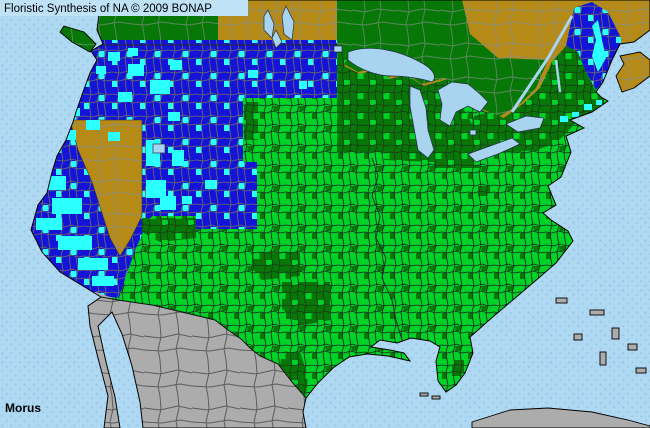  Describe the element at coordinates (581, 111) in the screenshot. I see `new-england-cyan-coast` at that location.